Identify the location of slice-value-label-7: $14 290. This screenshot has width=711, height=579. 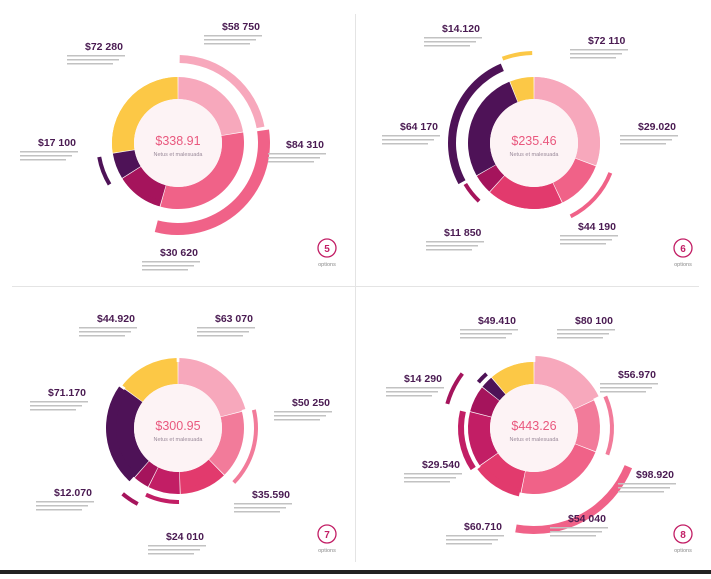
(423, 379).